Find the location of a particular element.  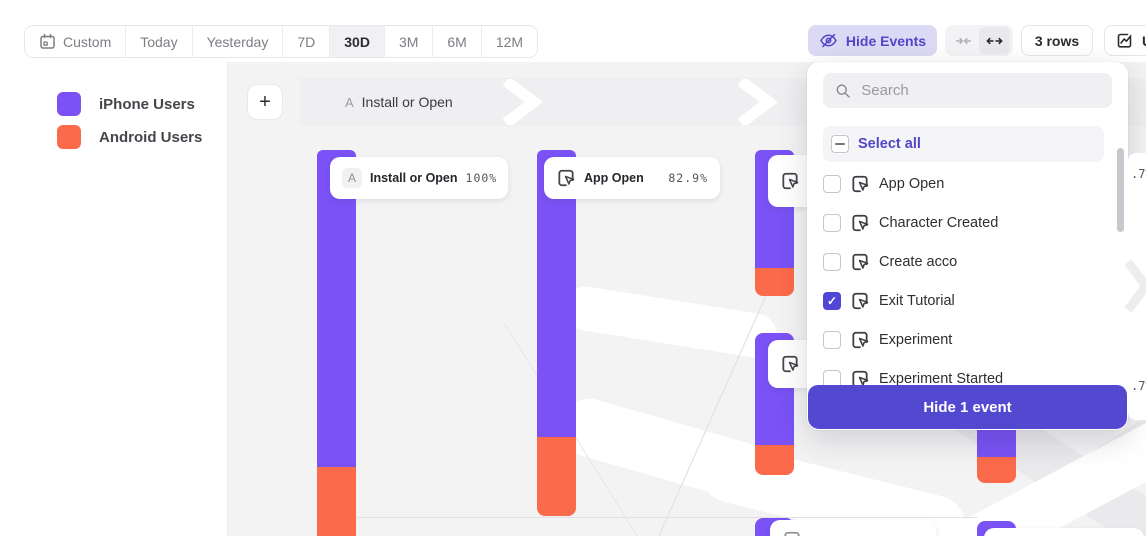

hide-selected-events-button: Hide 1 event is located at coordinates (967, 407).